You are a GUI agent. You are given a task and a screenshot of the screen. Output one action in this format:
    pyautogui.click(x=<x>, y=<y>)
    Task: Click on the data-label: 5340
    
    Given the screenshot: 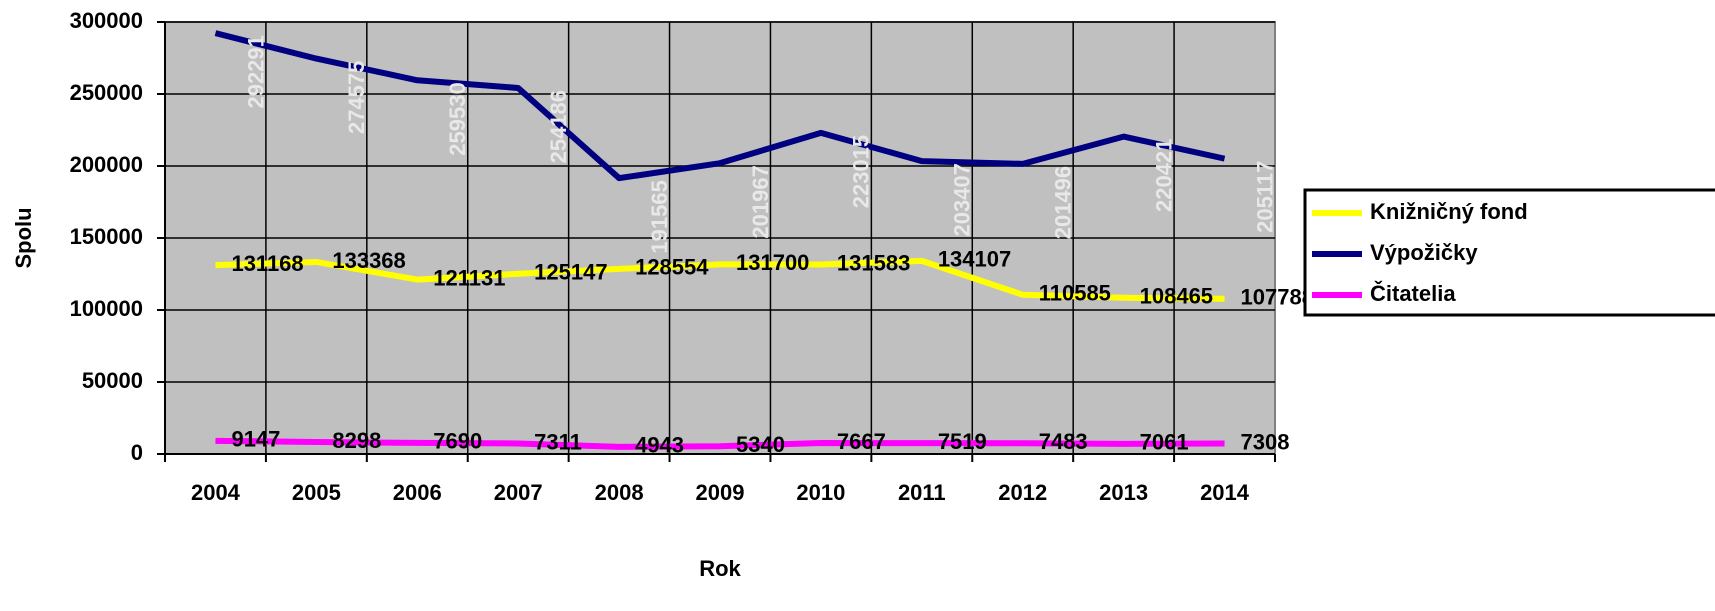 What is the action you would take?
    pyautogui.click(x=760, y=444)
    